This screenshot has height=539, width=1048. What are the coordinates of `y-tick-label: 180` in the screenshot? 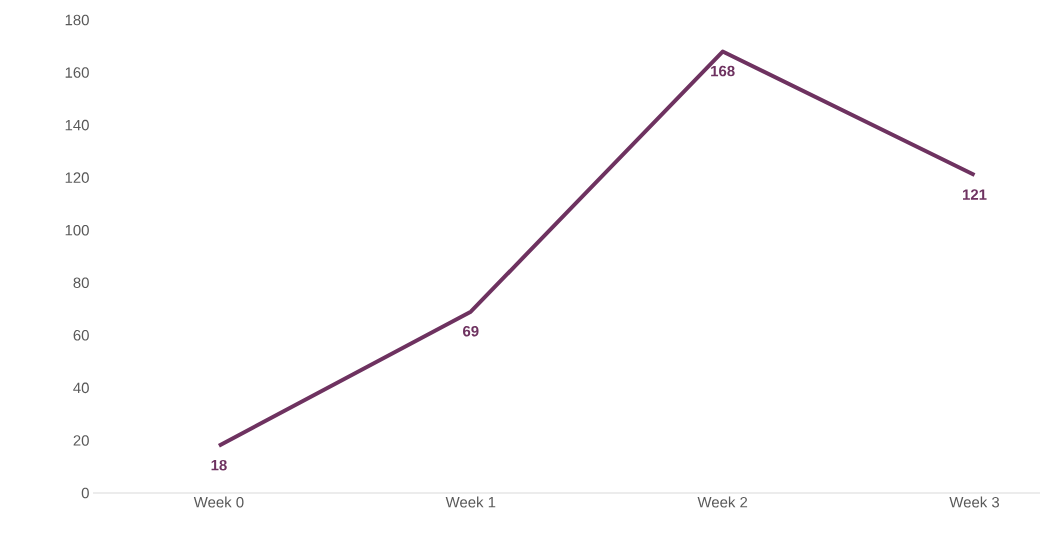 It's located at (77, 20).